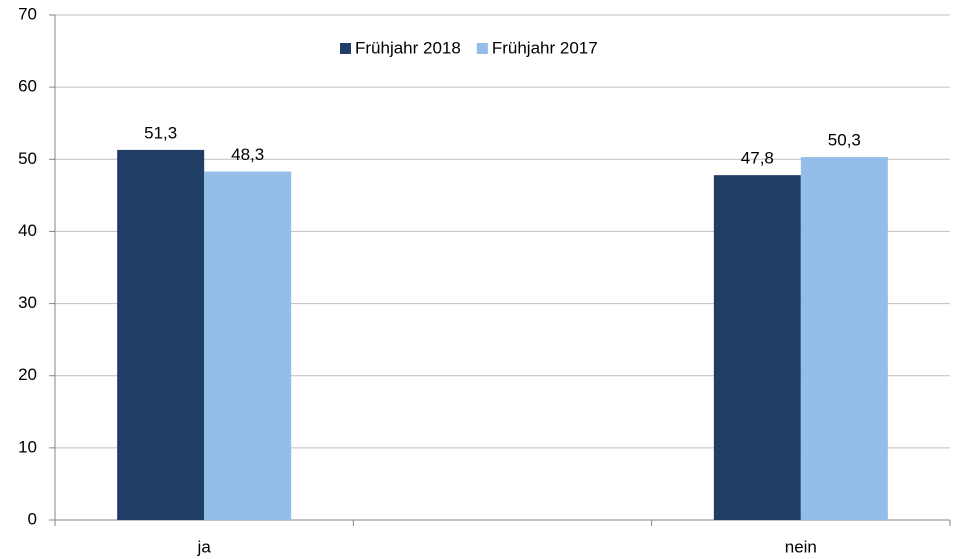  Describe the element at coordinates (32, 518) in the screenshot. I see `y-tick-label: 0` at that location.